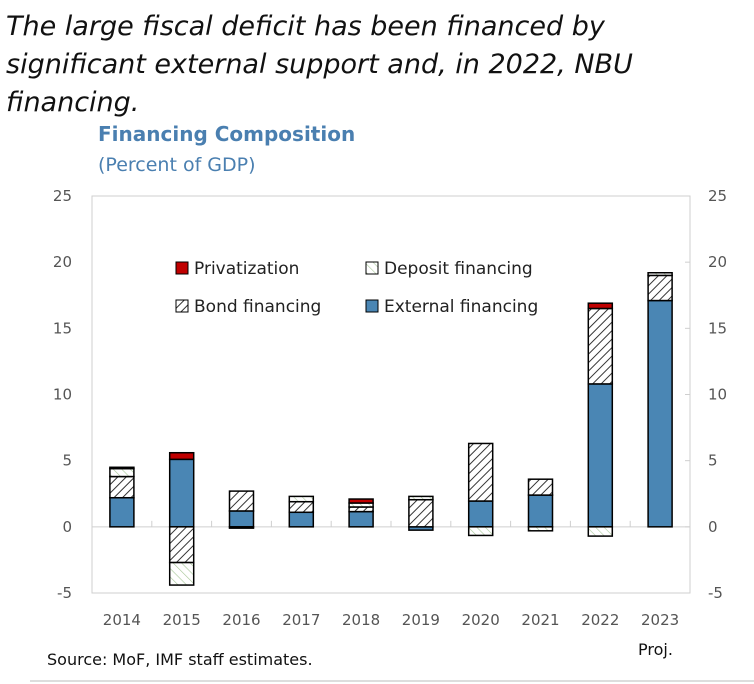 This screenshot has width=754, height=684. I want to click on legend-swatch-deposit, so click(372, 268).